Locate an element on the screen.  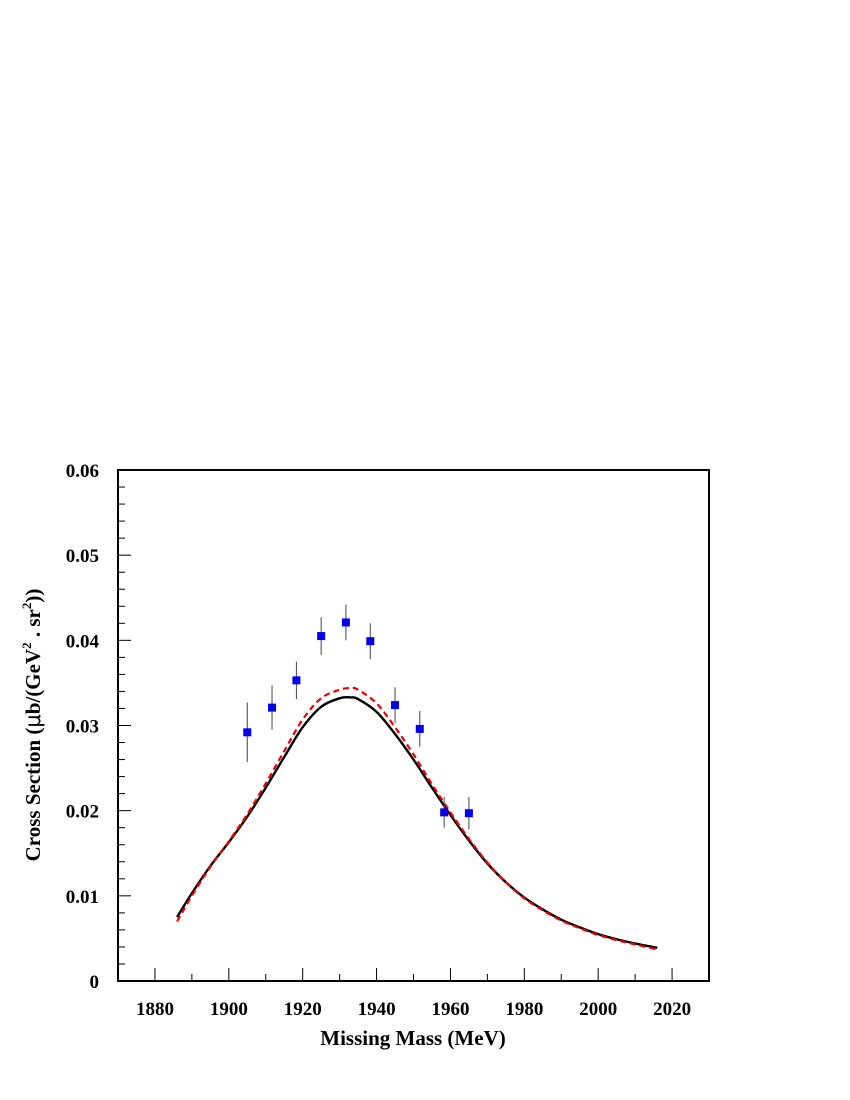
x-tick-label: 1940 is located at coordinates (377, 1009).